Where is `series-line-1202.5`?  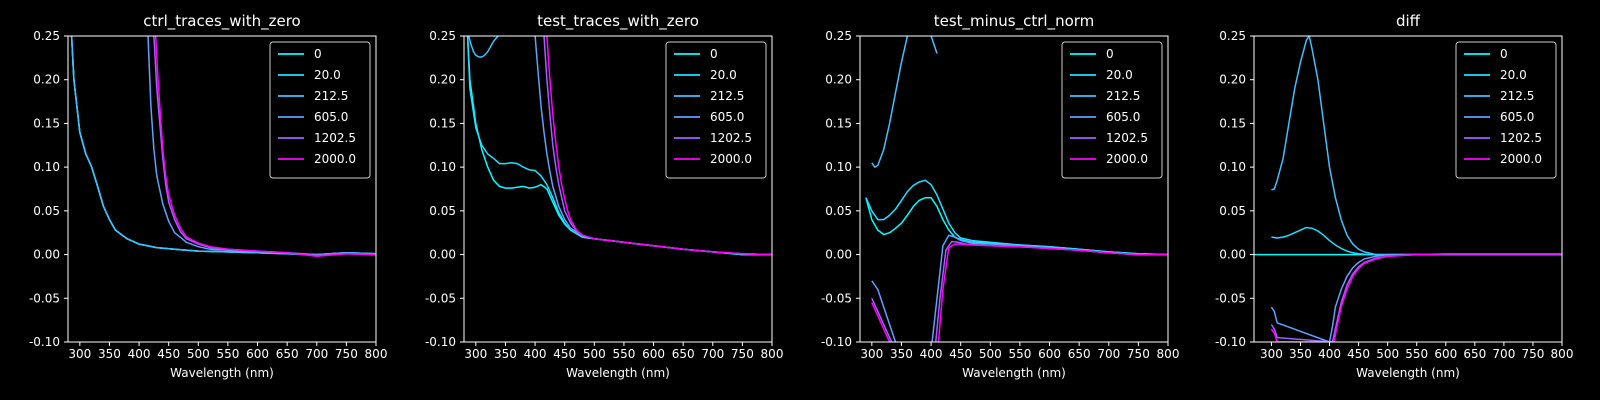
series-line-1202.5 is located at coordinates (1416, 297).